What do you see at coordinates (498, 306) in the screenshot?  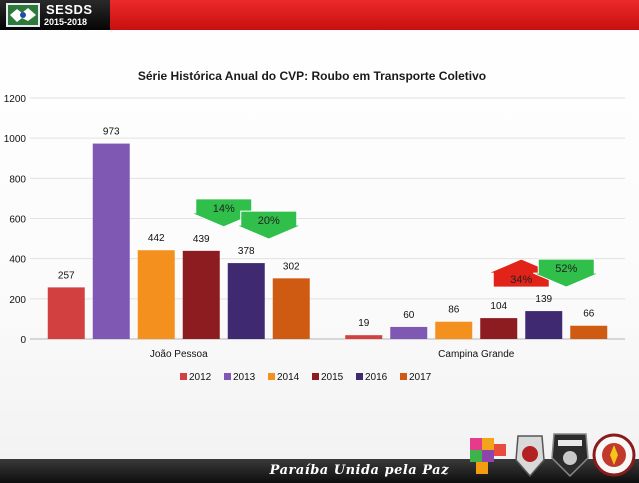 I see `data-label: 104` at bounding box center [498, 306].